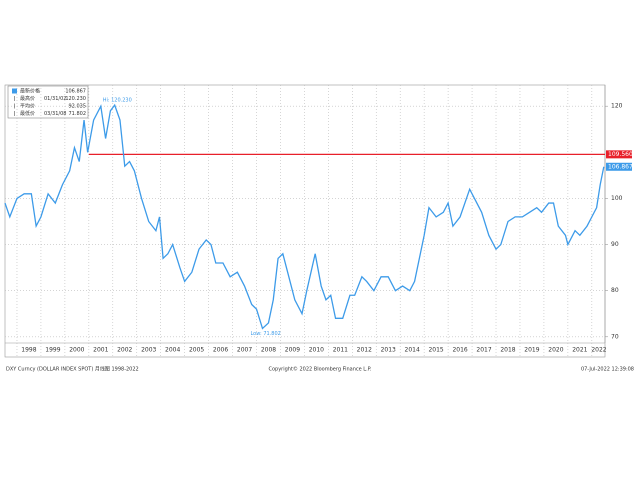  Describe the element at coordinates (340, 350) in the screenshot. I see `x-tick-label: 2011` at that location.